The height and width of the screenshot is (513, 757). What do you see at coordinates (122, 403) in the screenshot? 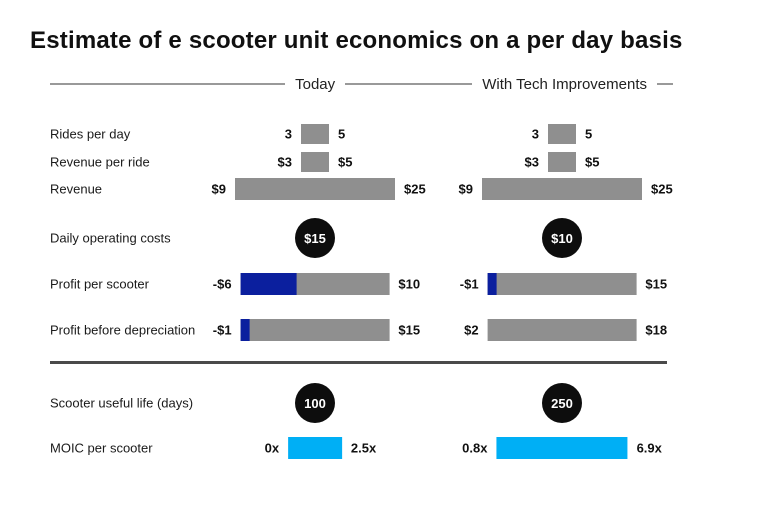
I see `row-label: Scooter useful life (days)` at bounding box center [122, 403].